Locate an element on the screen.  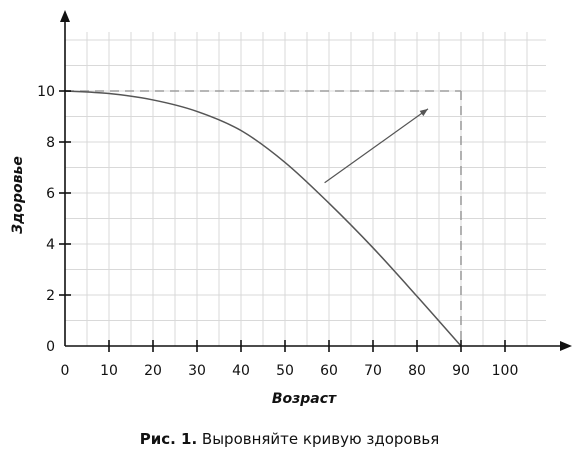
x-axis-arrow-icon is located at coordinates (566, 346).